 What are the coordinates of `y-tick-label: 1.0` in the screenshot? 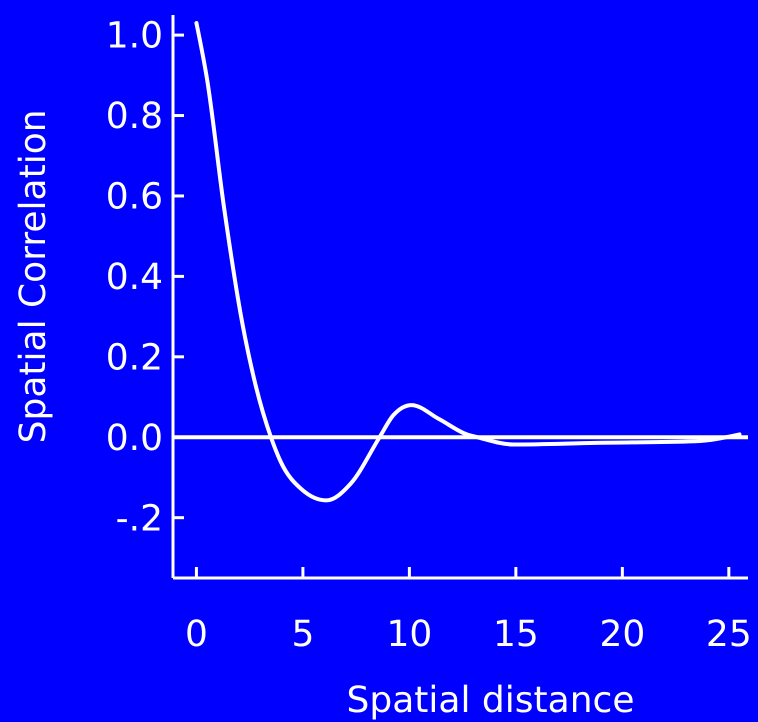 It's located at (134, 36).